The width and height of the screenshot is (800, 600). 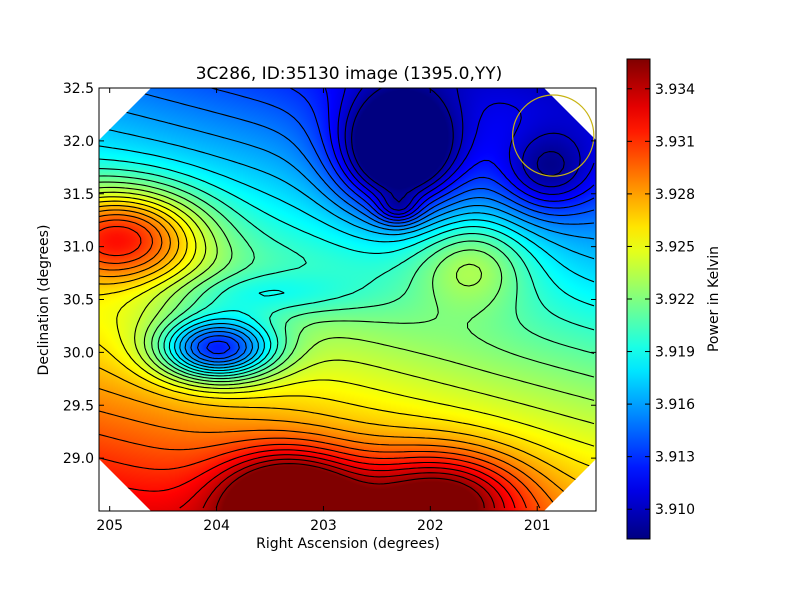 I want to click on colorbar-tick-label: 3.922, so click(x=675, y=300).